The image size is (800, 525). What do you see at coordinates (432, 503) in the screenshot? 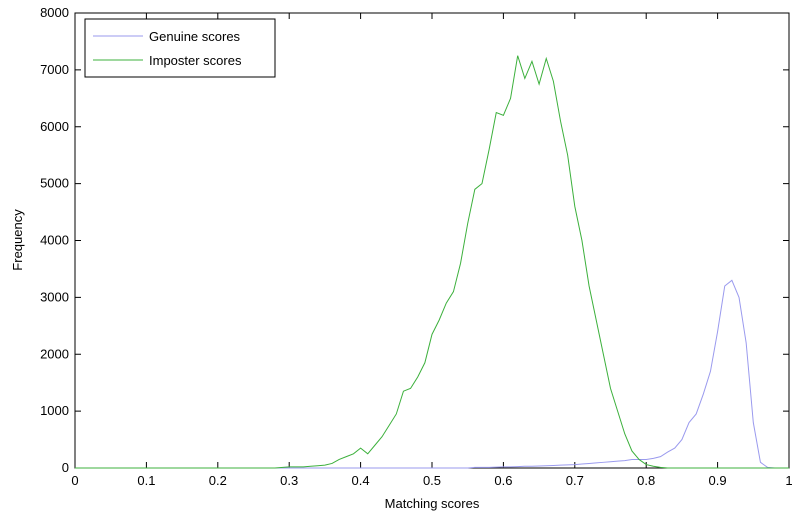
I see `x-axis-label: Matching scores` at bounding box center [432, 503].